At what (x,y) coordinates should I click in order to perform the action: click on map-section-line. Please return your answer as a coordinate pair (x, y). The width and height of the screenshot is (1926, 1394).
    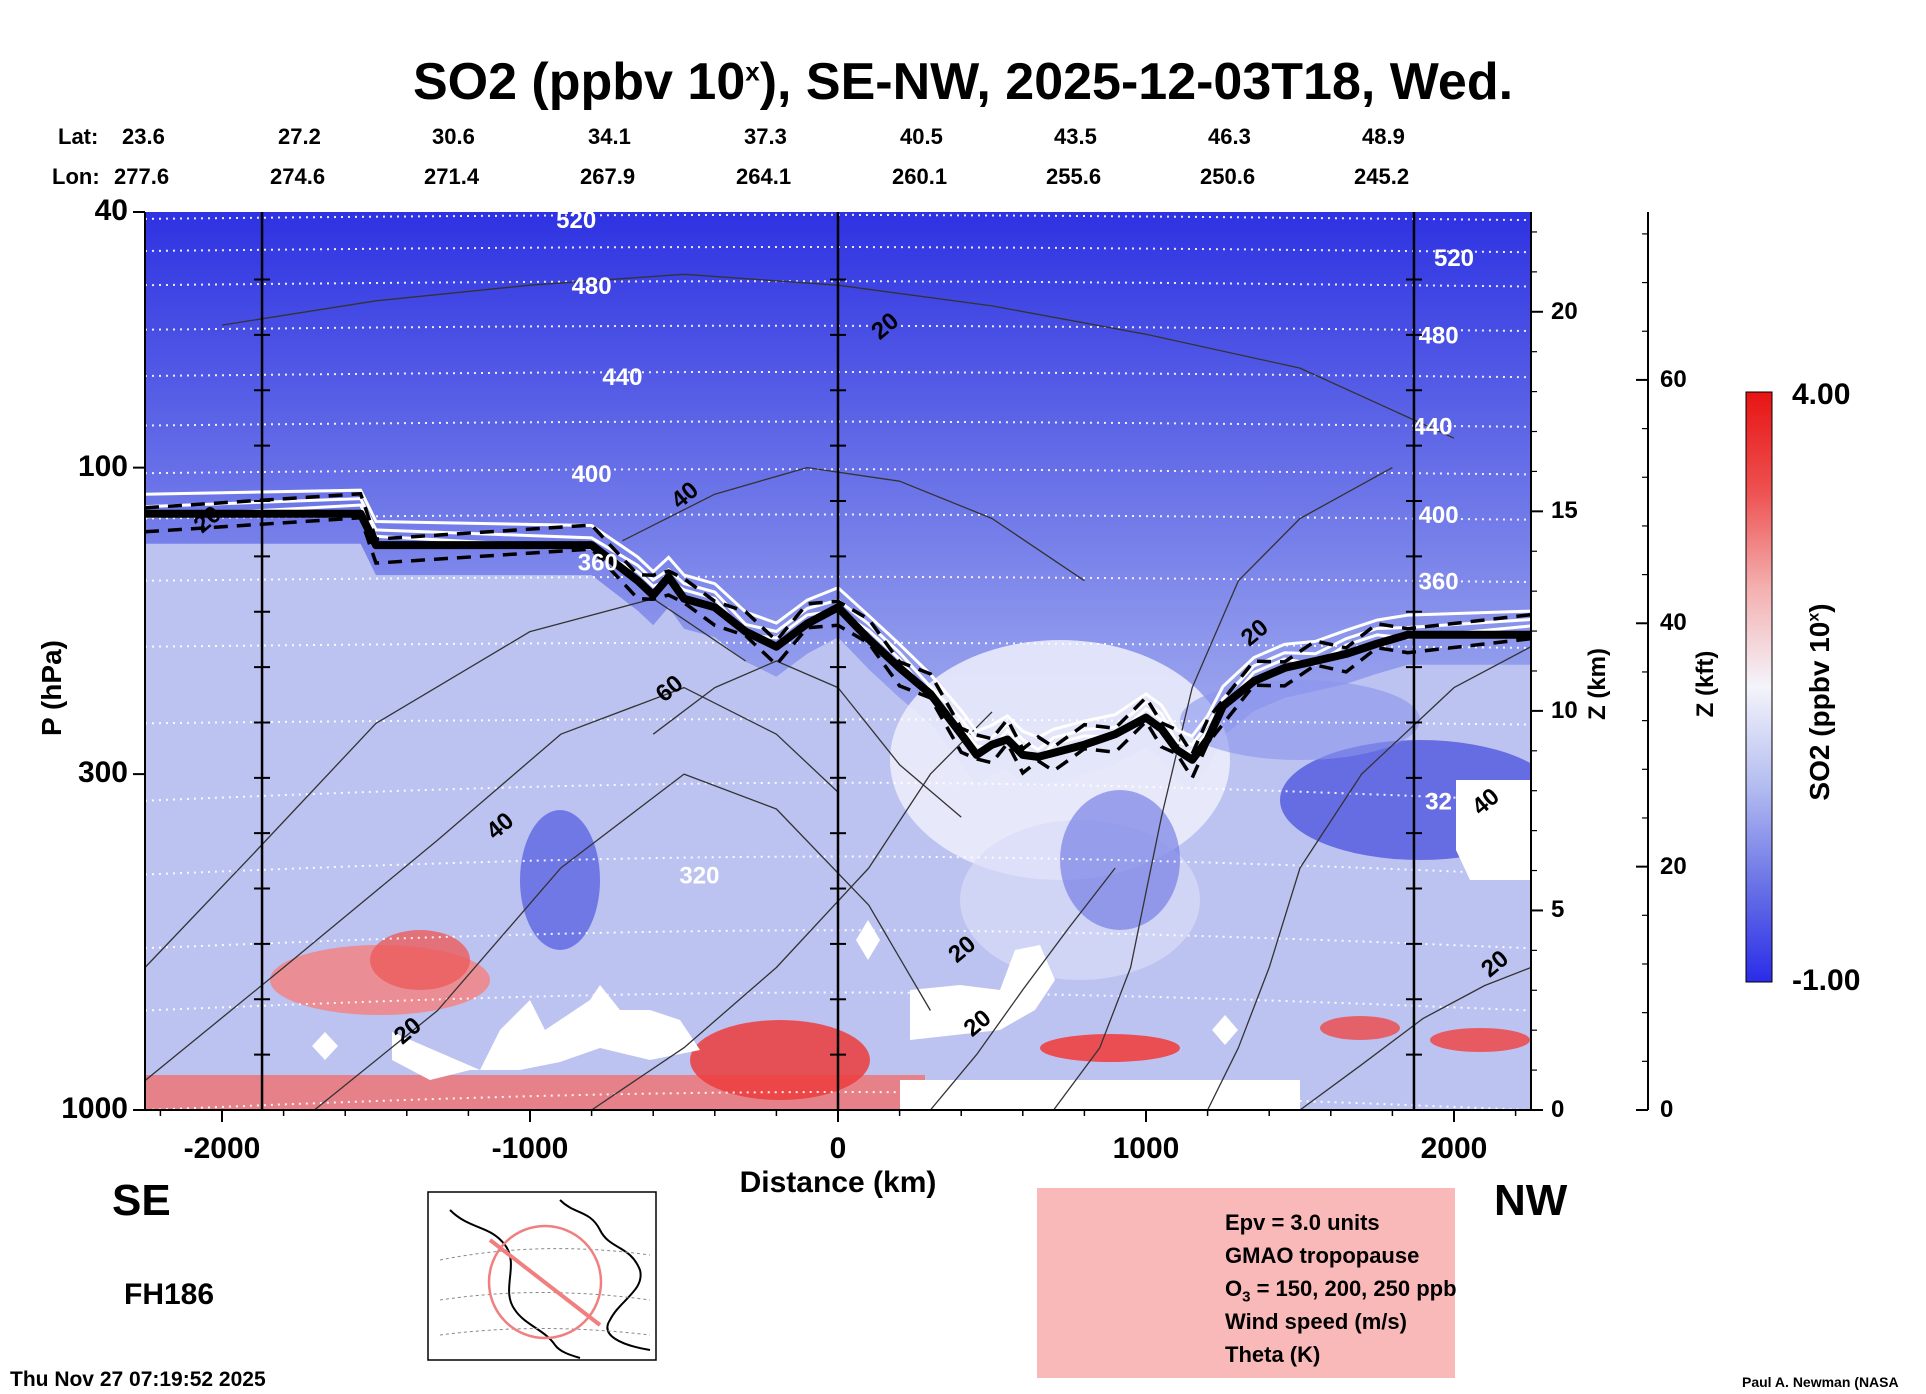
    Looking at the image, I should click on (545, 1282).